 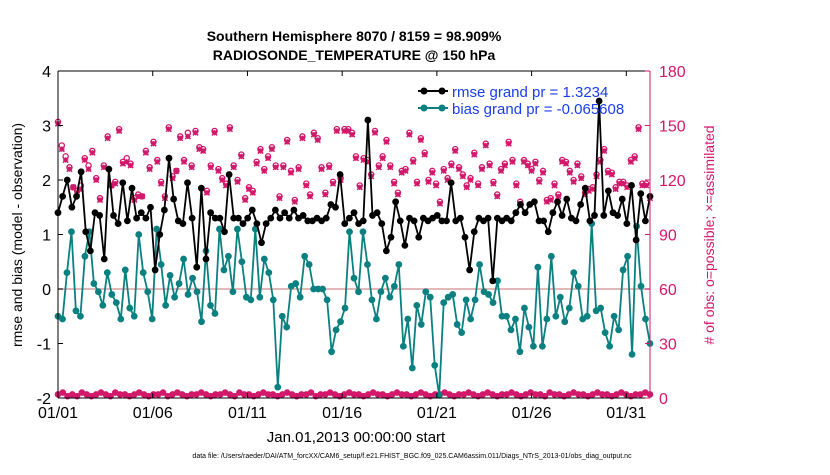 What do you see at coordinates (247, 413) in the screenshot?
I see `x-tick-label: 01/11` at bounding box center [247, 413].